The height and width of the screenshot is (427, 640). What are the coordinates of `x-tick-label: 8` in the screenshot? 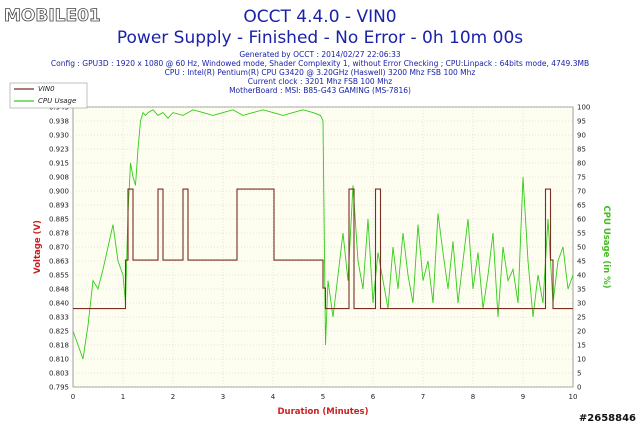 It's located at (473, 397).